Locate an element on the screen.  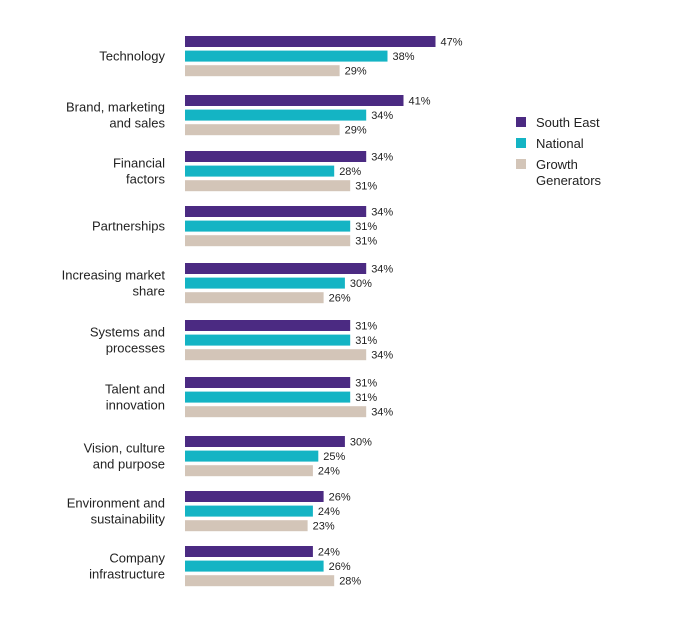
legend-label-line: National is located at coordinates (560, 143).